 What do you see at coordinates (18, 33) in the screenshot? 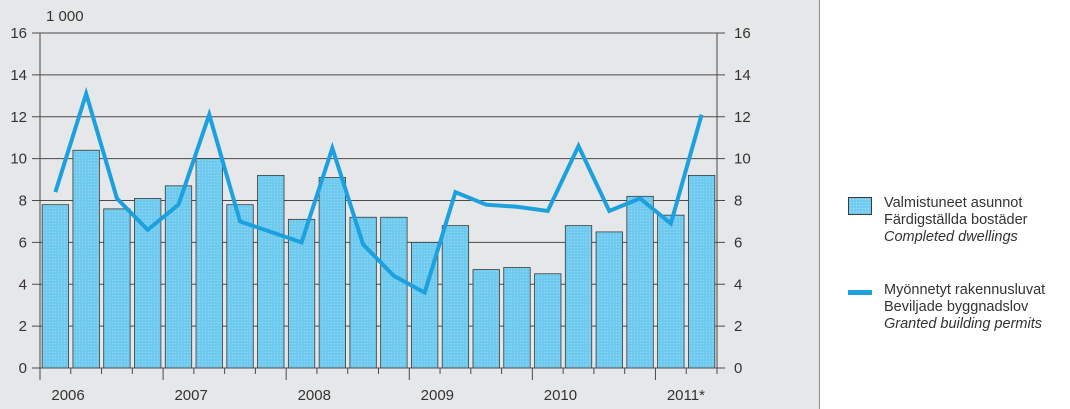
I see `y-tick-label-left: 16` at bounding box center [18, 33].